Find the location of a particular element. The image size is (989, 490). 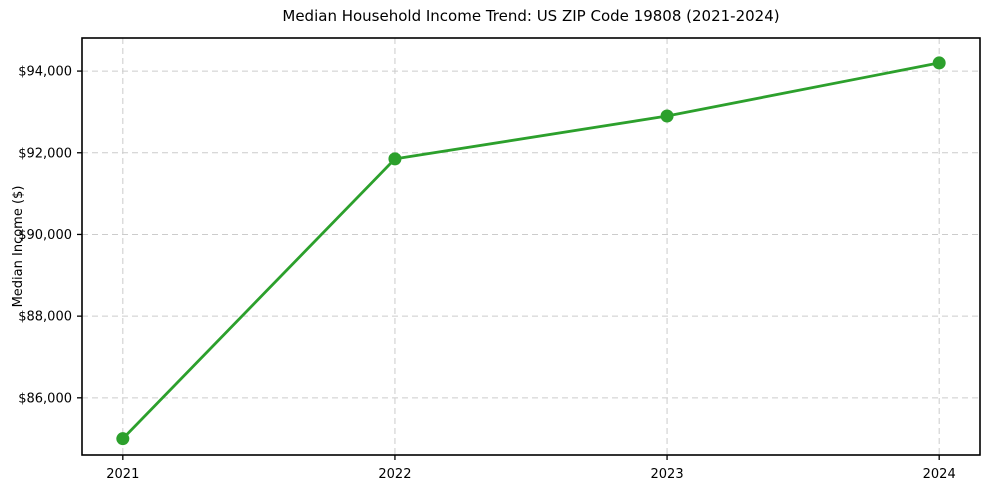

y-axis-label: Median Income ($) is located at coordinates (18, 247).